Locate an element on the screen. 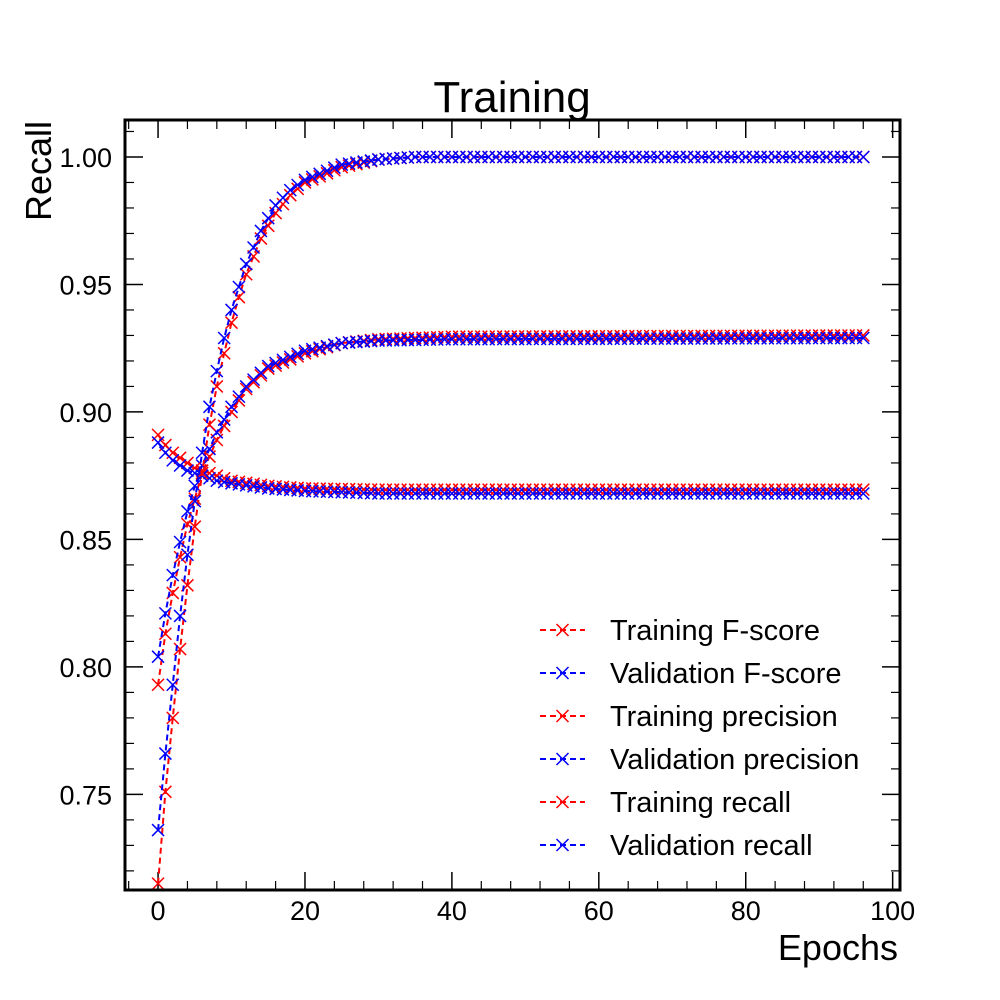 This screenshot has width=1000, height=1000. y-tick-label: 0.95 is located at coordinates (85, 285).